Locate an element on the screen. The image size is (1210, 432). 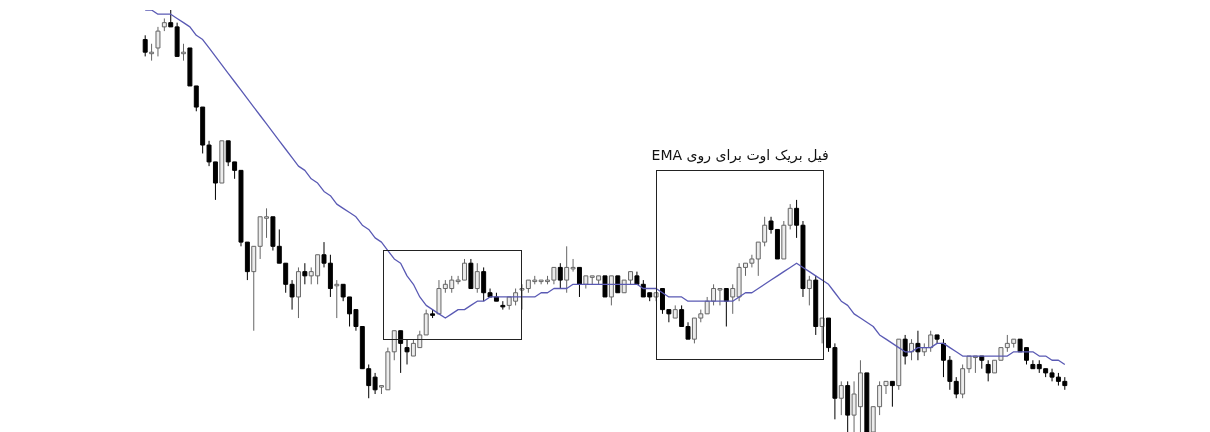
candlestick is located at coordinates (867, 402).